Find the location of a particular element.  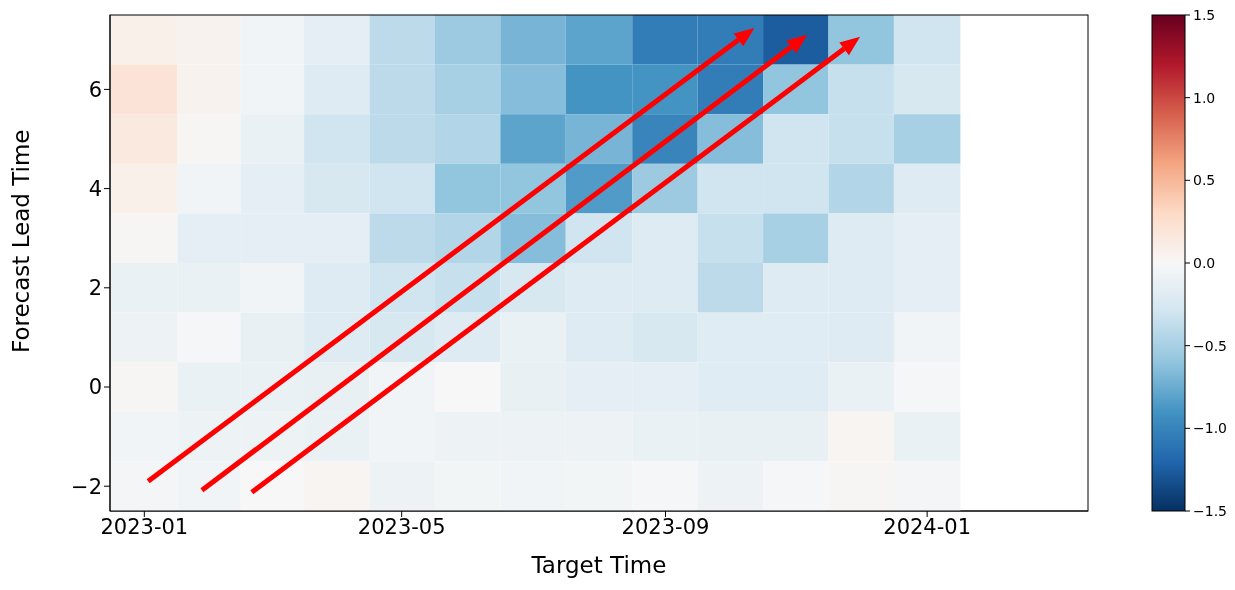

color-bar-label: 0.5 is located at coordinates (1204, 180).